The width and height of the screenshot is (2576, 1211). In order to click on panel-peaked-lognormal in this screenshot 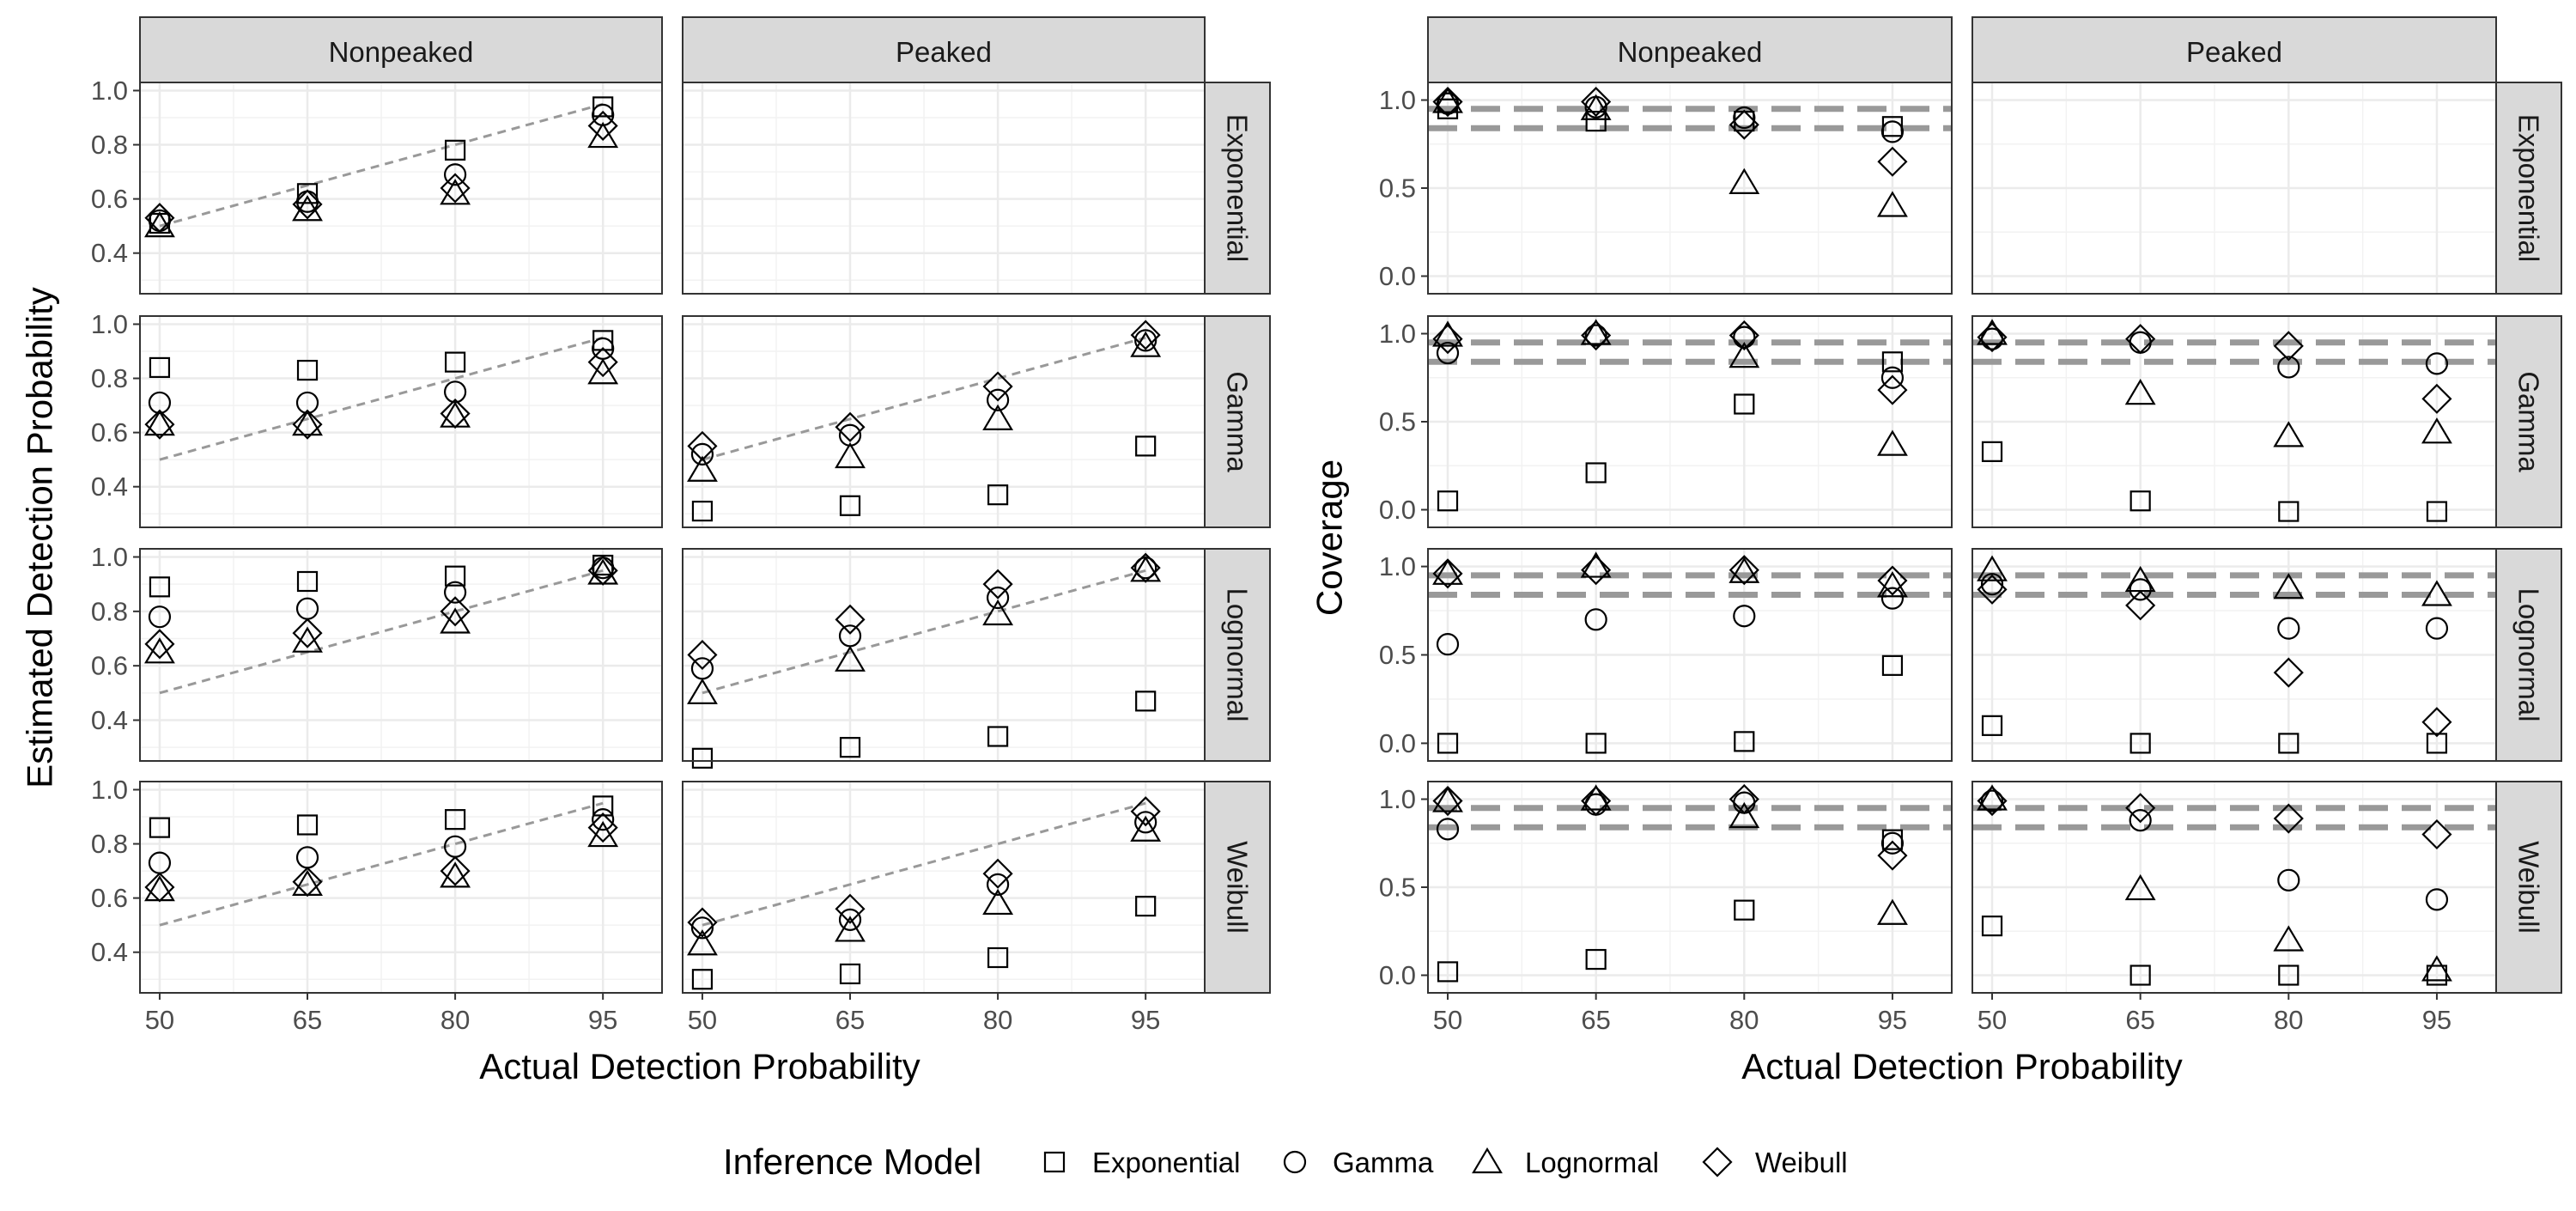, I will do `click(944, 658)`.